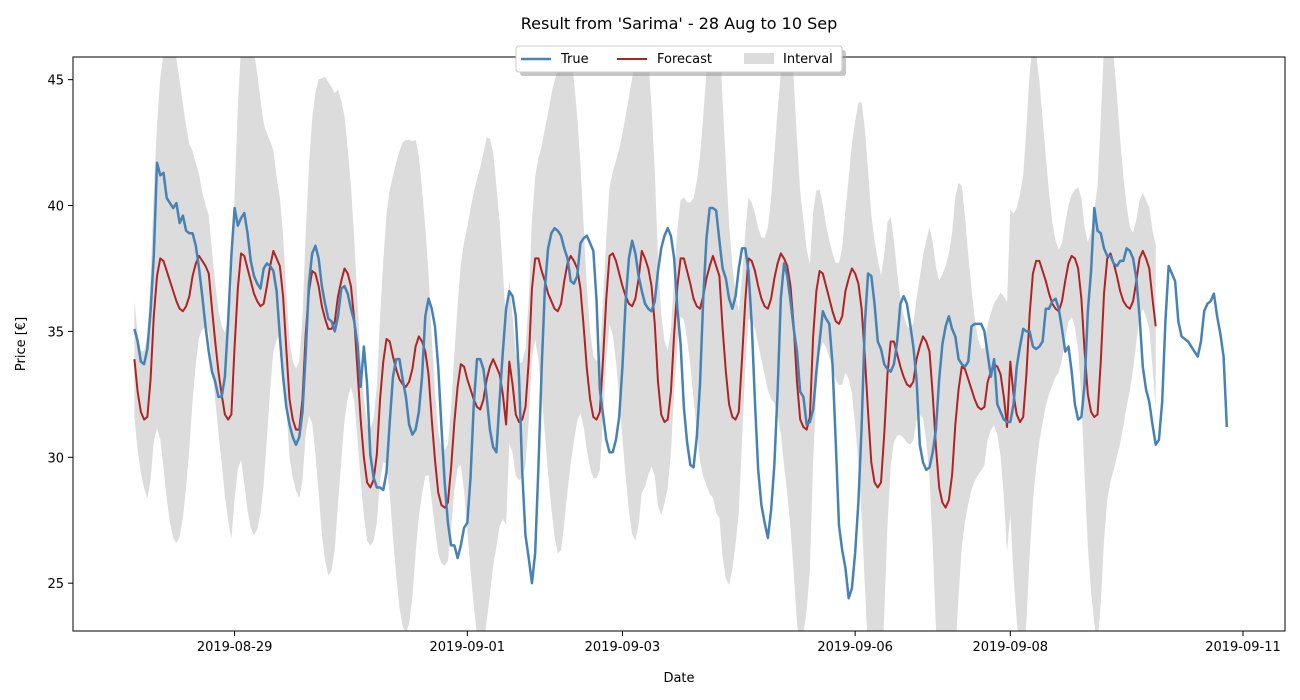 The height and width of the screenshot is (700, 1300). I want to click on y-tick-label: 40, so click(55, 207).